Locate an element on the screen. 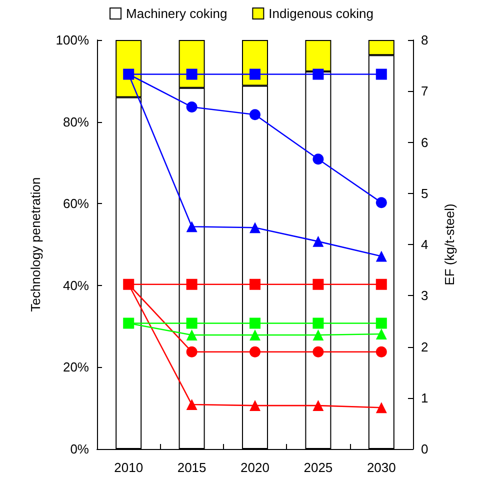 This screenshot has width=483, height=489. y-tick-label: 40% is located at coordinates (76, 285).